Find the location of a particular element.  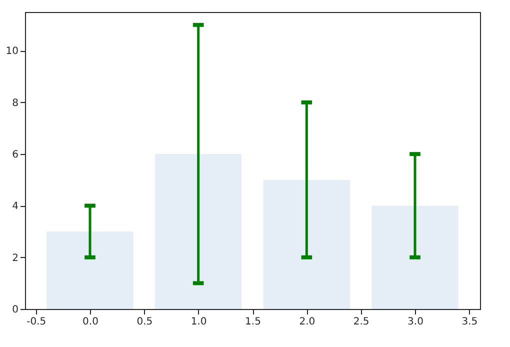

x-tick-label: 3.5 is located at coordinates (470, 322).